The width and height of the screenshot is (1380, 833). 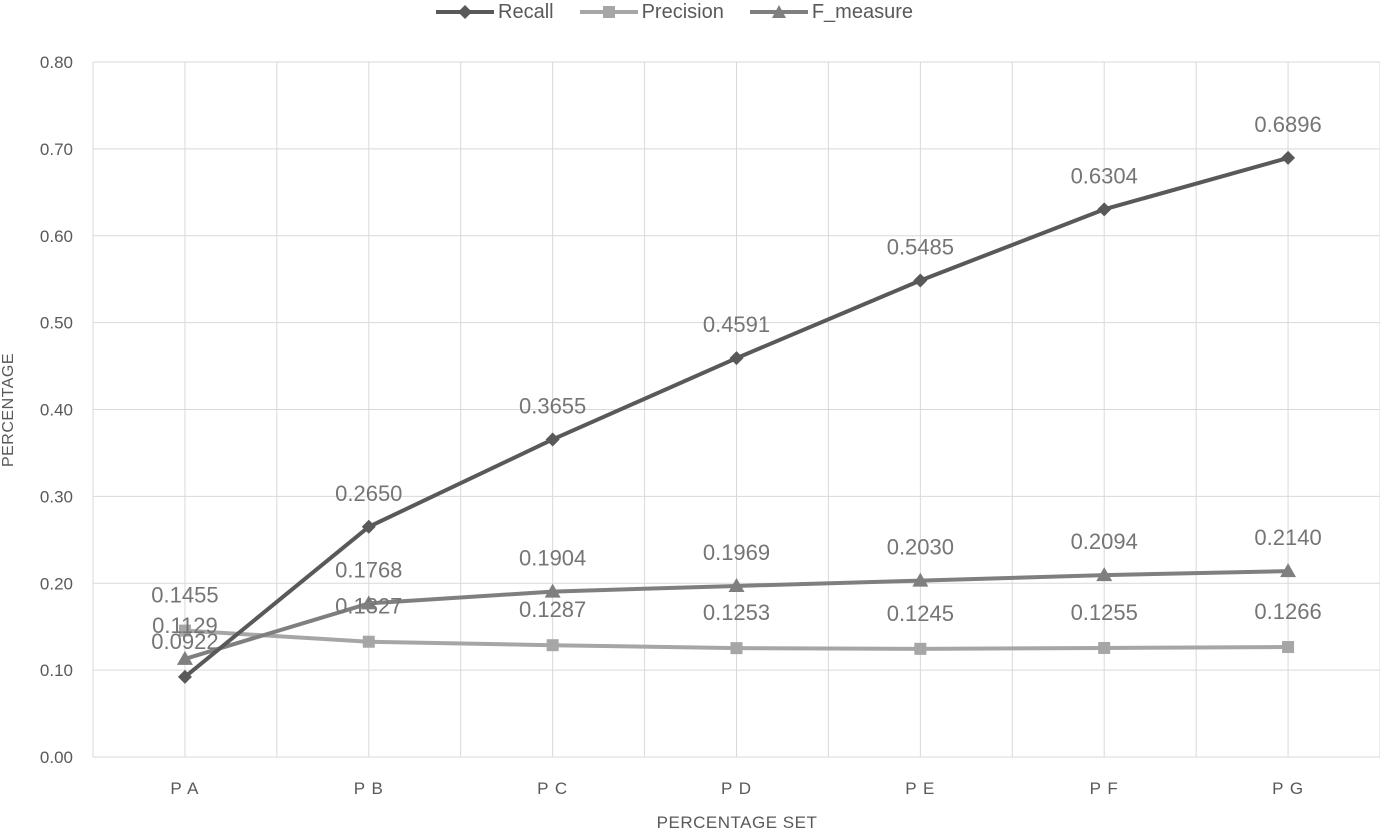 I want to click on x-tick-label: P C, so click(x=552, y=788).